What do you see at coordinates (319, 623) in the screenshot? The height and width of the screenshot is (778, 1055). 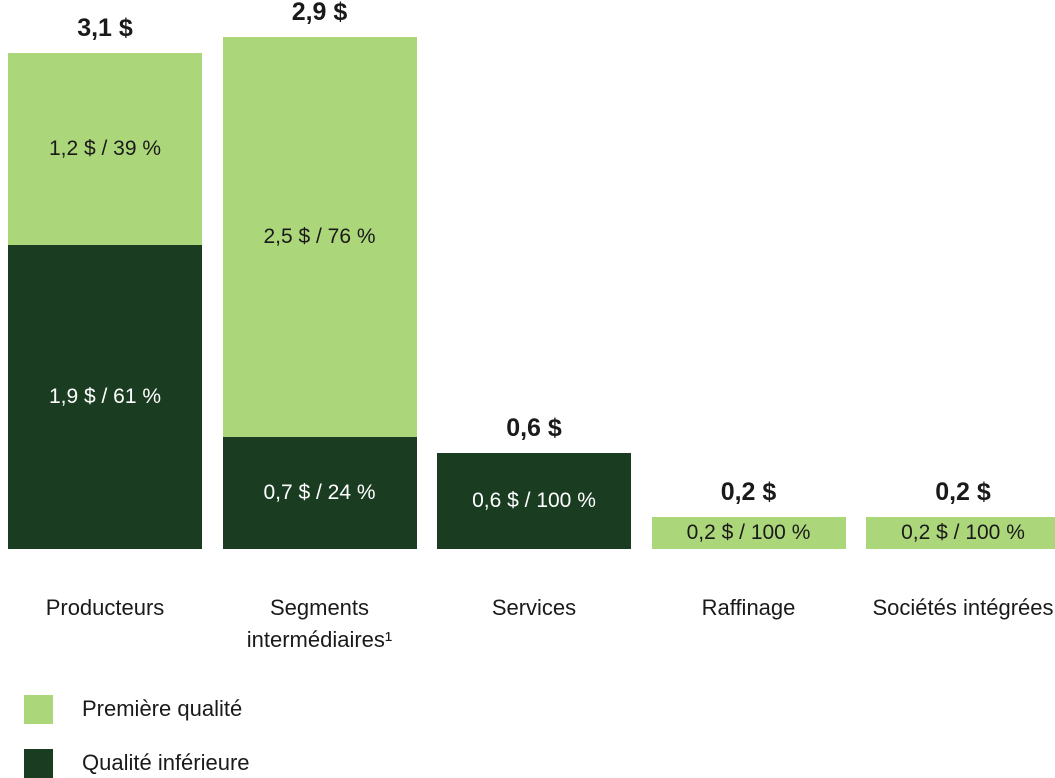 I see `category-label: Segments intermédiaires¹` at bounding box center [319, 623].